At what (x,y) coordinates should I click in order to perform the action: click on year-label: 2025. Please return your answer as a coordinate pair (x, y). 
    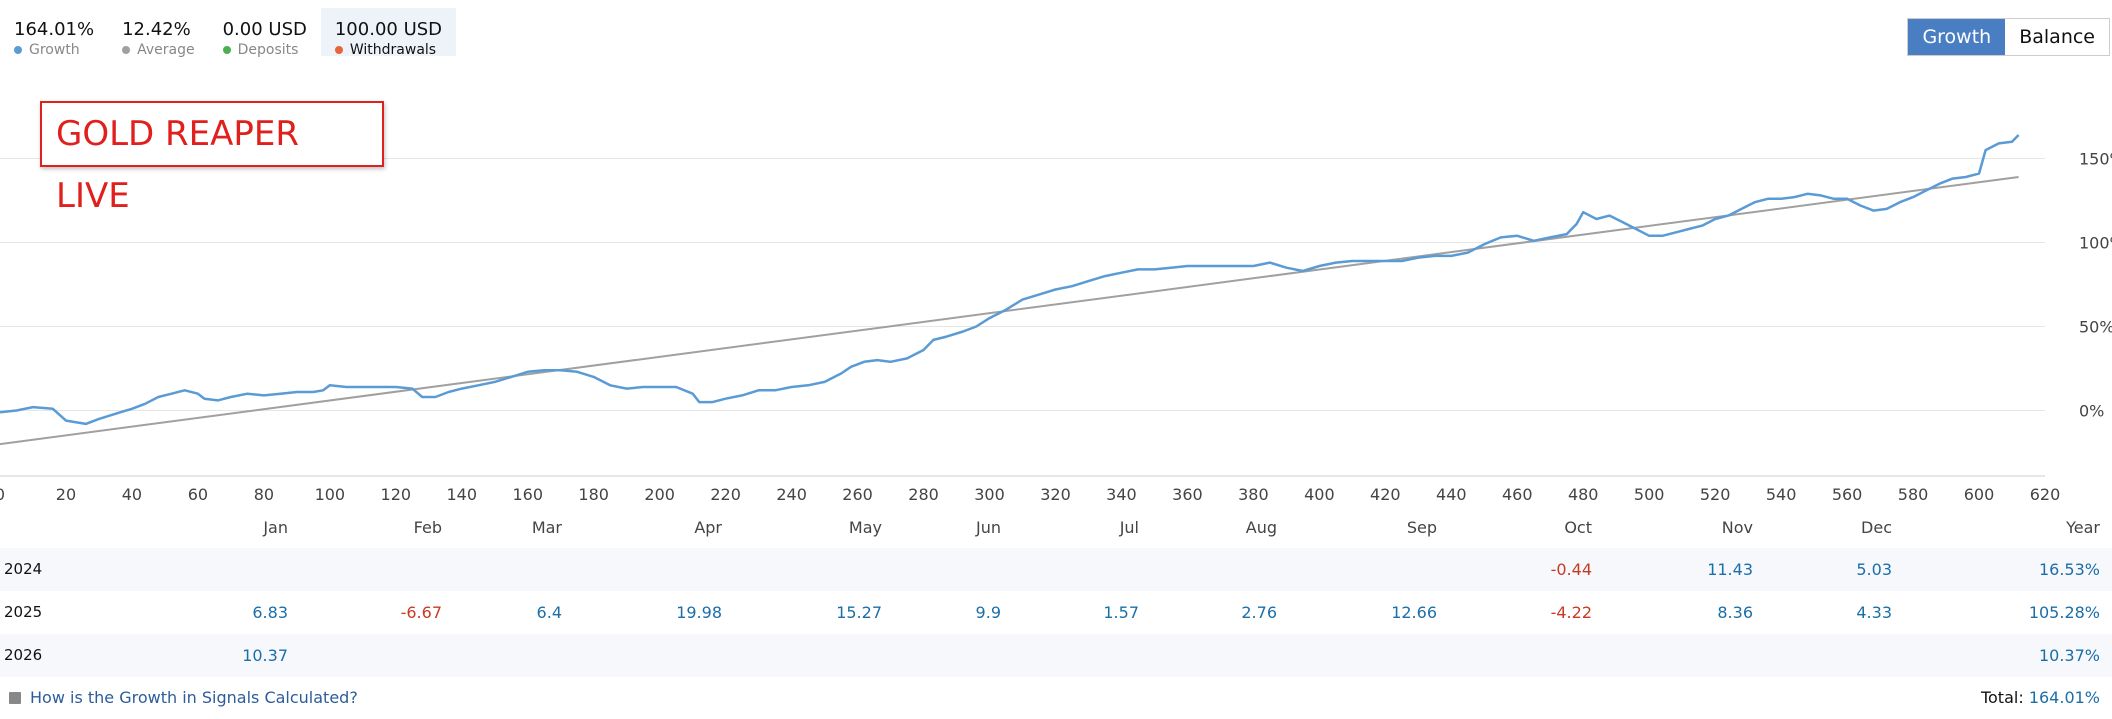
    Looking at the image, I should click on (23, 612).